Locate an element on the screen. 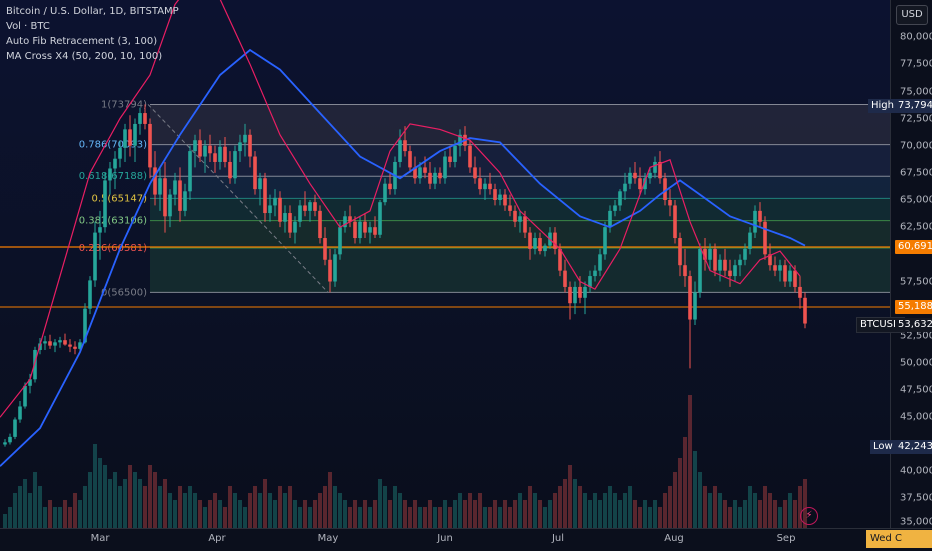  legend-fib: Auto Fib Retracement (3, 100) is located at coordinates (82, 41).